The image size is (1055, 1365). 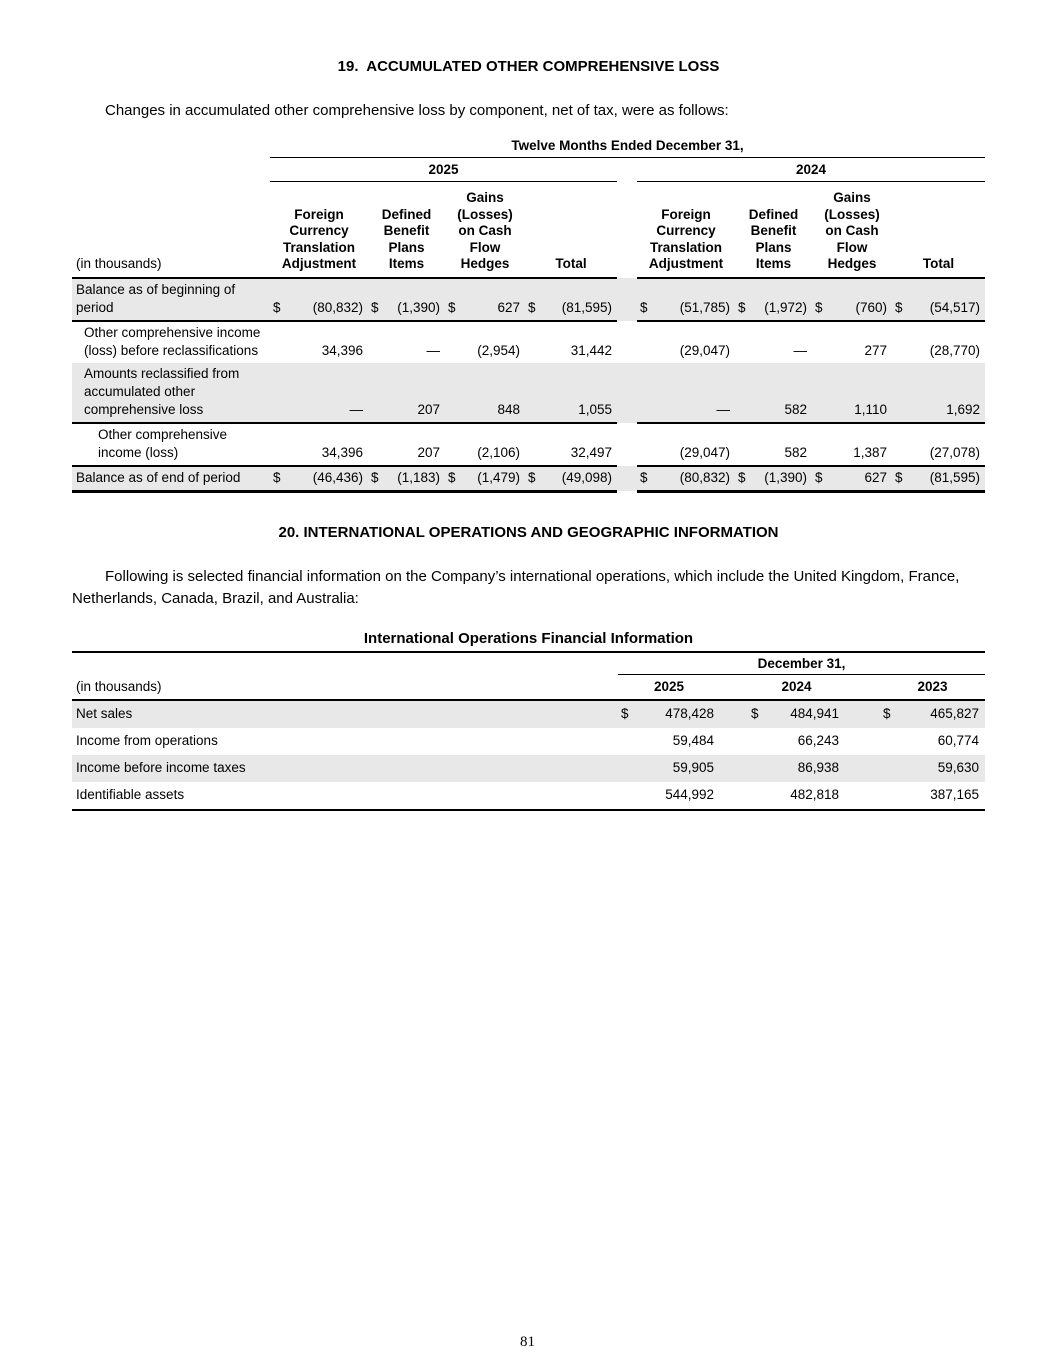 What do you see at coordinates (345, 768) in the screenshot?
I see `row-label: Income before income taxes` at bounding box center [345, 768].